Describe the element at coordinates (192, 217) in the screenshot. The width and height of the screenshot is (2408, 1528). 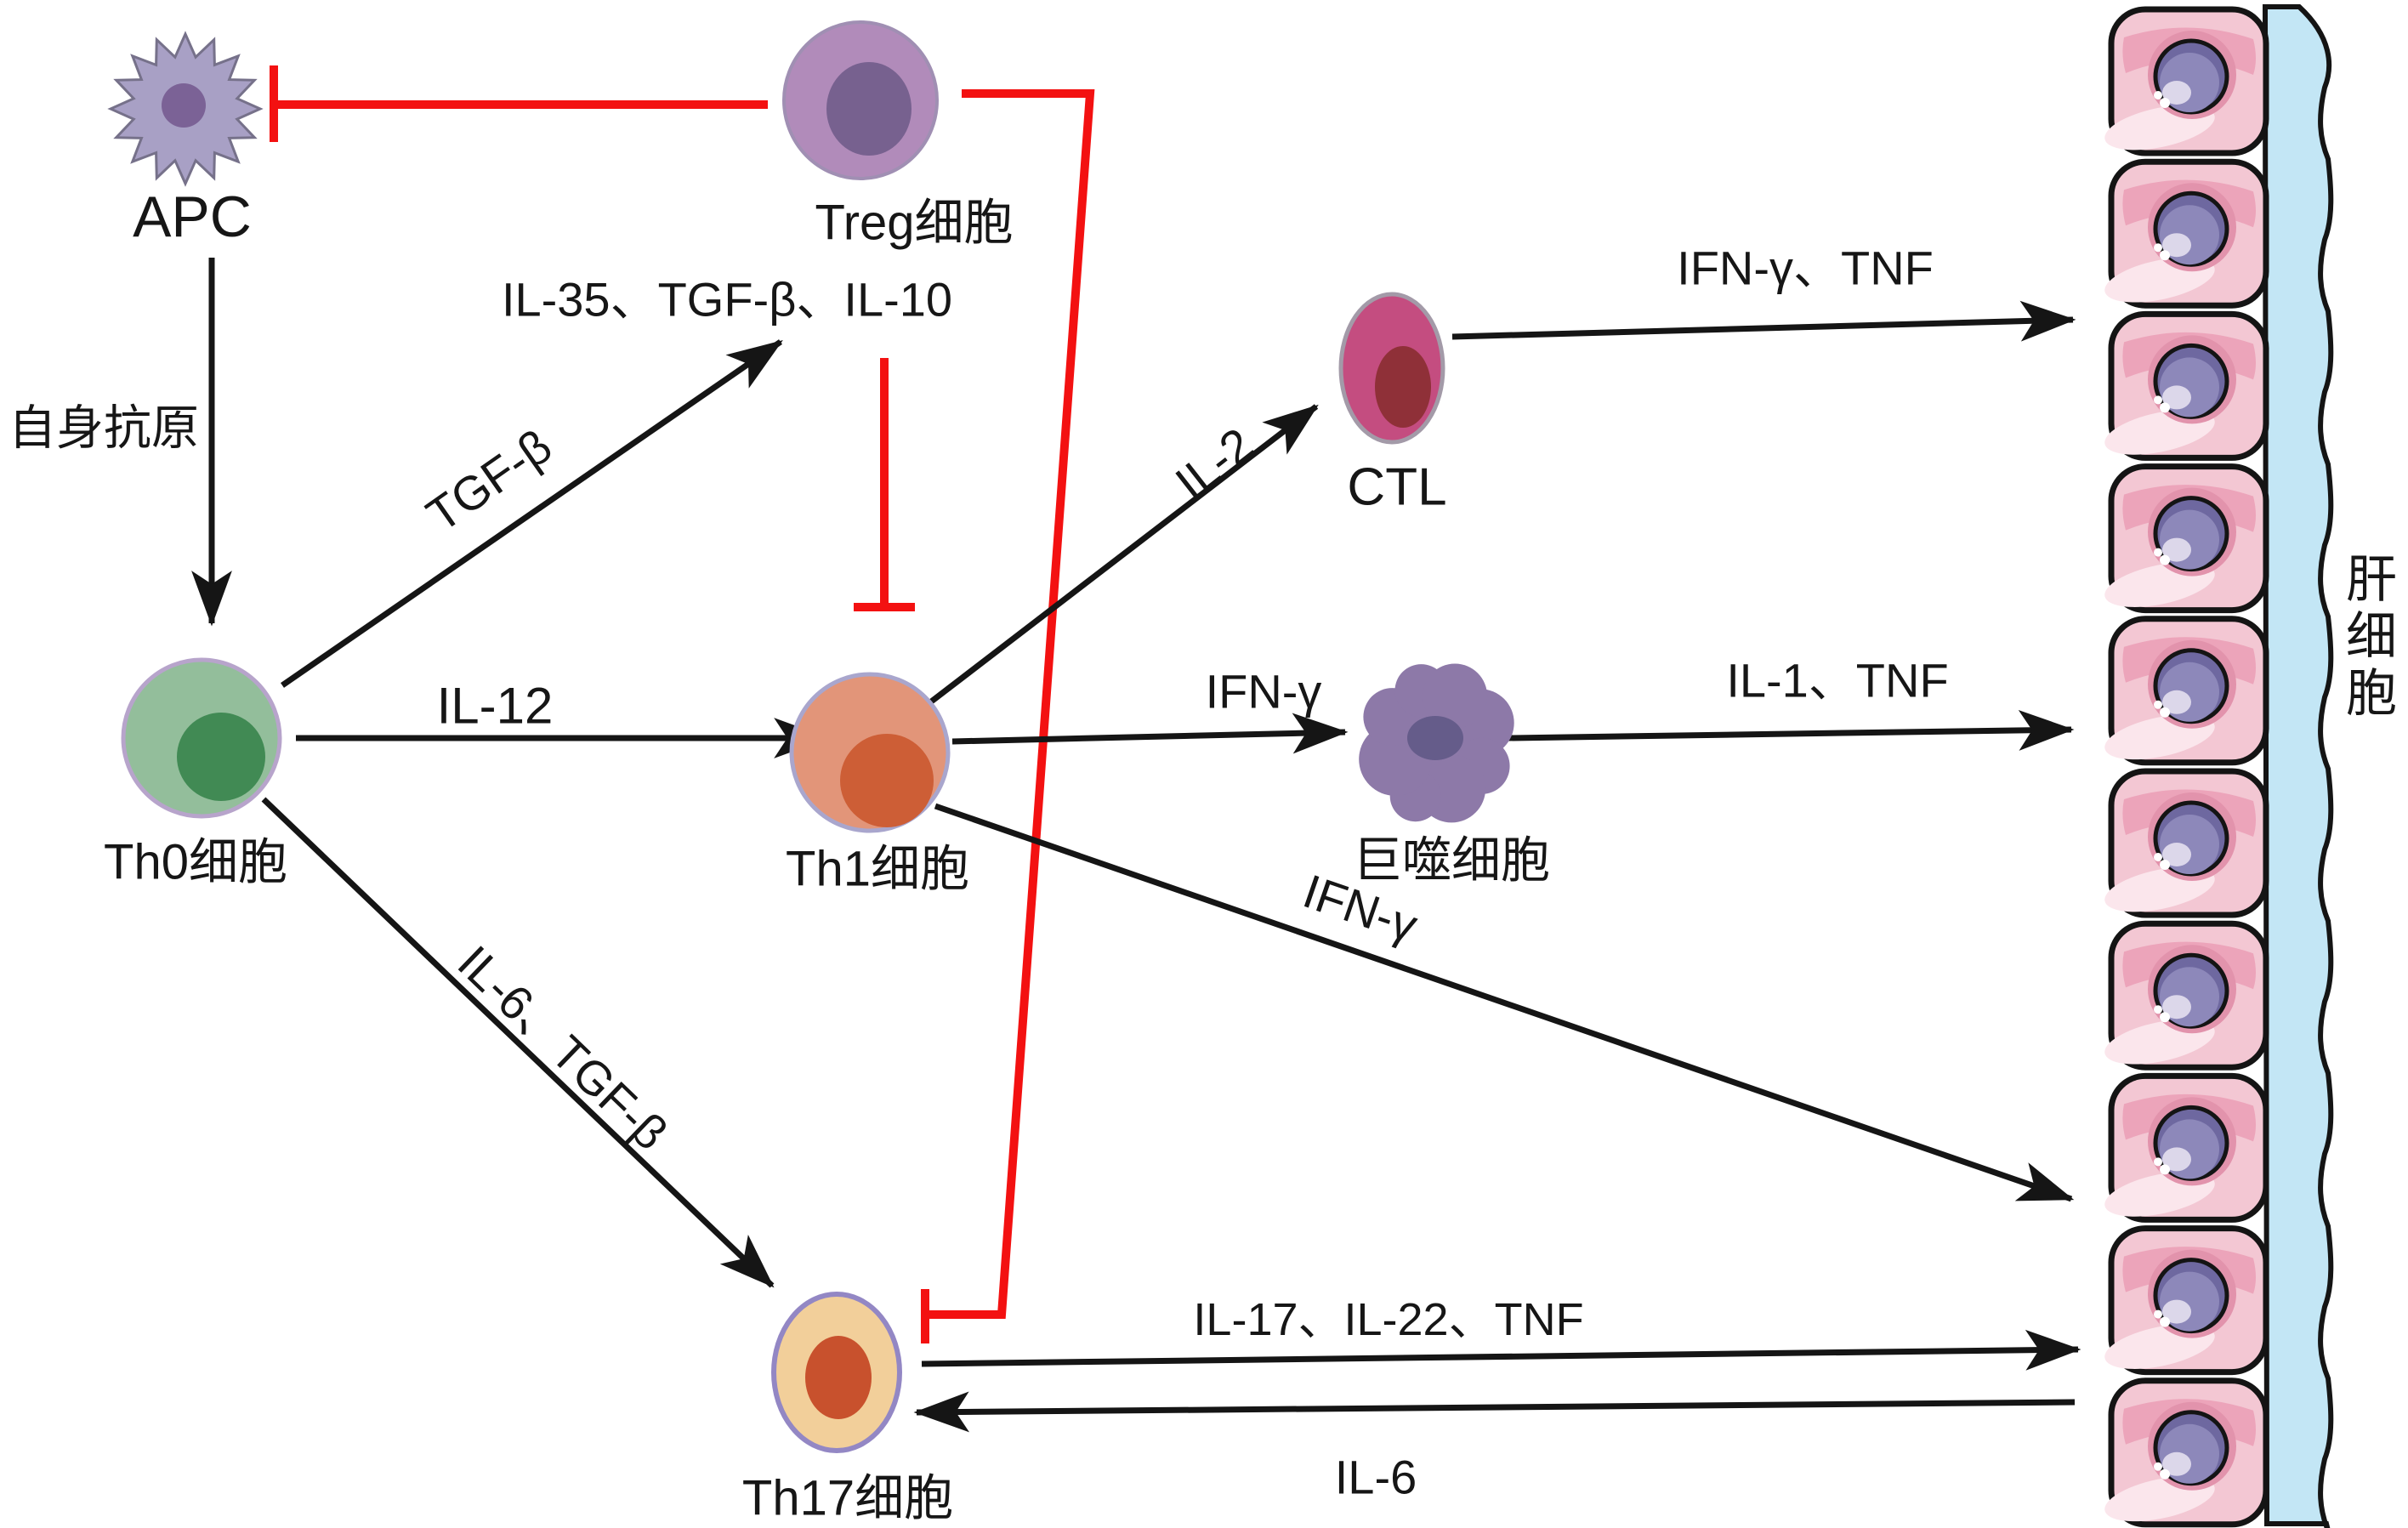
I see `apc-label: APC` at that location.